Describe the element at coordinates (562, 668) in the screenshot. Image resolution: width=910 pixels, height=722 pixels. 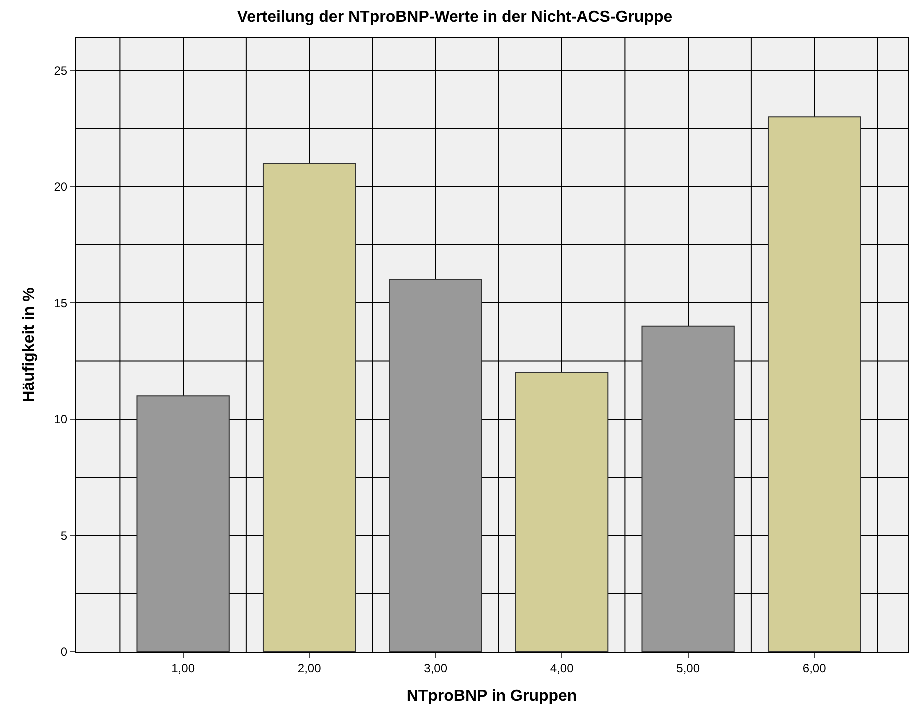
I see `x-tick-label: 4,00` at that location.